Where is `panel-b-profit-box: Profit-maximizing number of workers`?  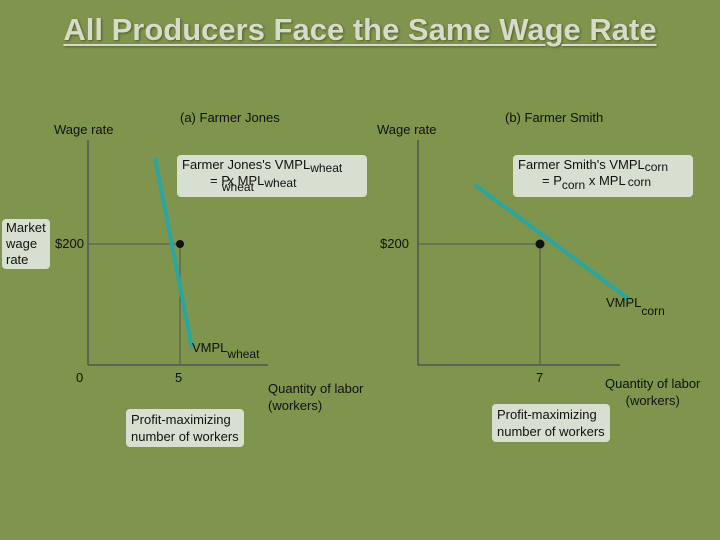
panel-b-profit-box: Profit-maximizing number of workers is located at coordinates (551, 423).